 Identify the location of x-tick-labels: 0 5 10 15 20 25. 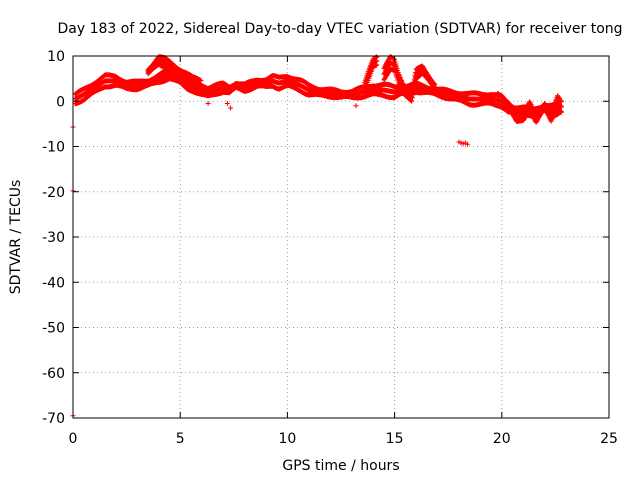
(343, 439).